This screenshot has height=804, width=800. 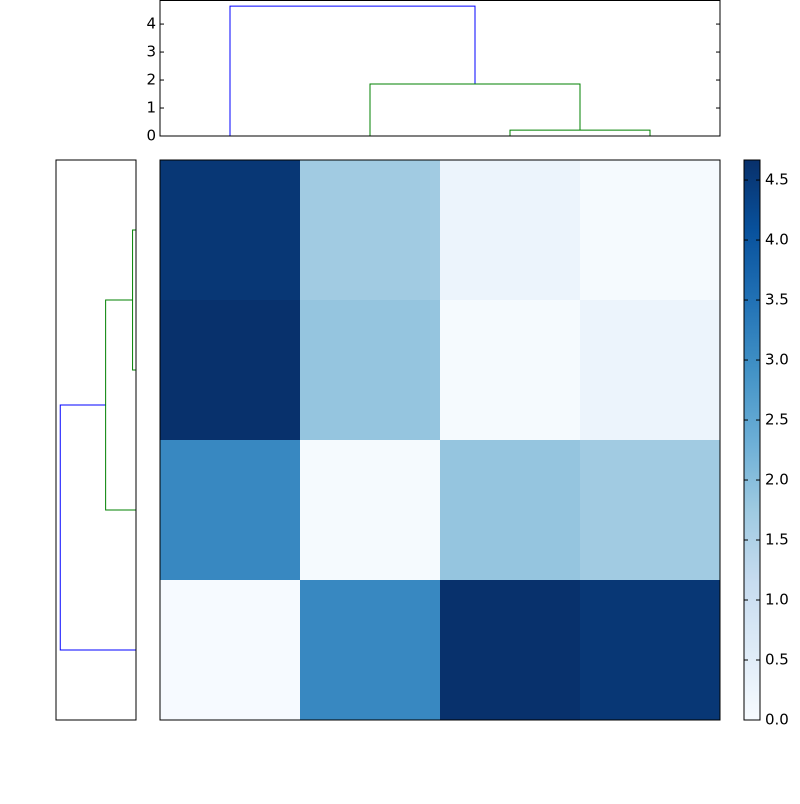 I want to click on colorbar-tick-label: 2.0, so click(x=777, y=480).